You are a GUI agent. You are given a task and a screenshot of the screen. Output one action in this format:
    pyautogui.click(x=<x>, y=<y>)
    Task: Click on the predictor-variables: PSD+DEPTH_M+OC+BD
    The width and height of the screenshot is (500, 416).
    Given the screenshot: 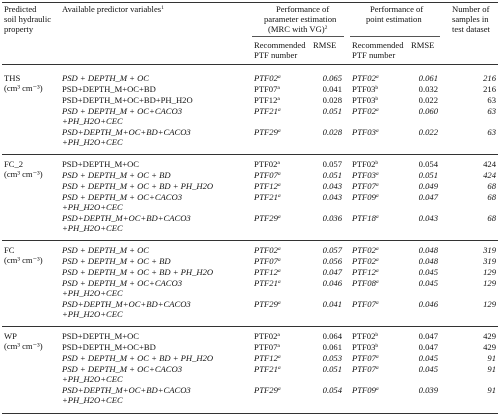 What is the action you would take?
    pyautogui.click(x=109, y=347)
    